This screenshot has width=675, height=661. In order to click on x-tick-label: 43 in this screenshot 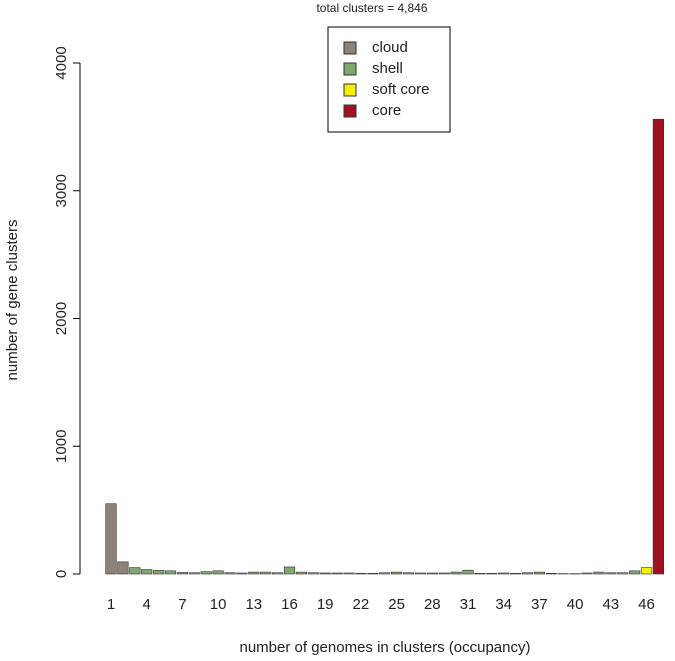, I will do `click(610, 604)`.